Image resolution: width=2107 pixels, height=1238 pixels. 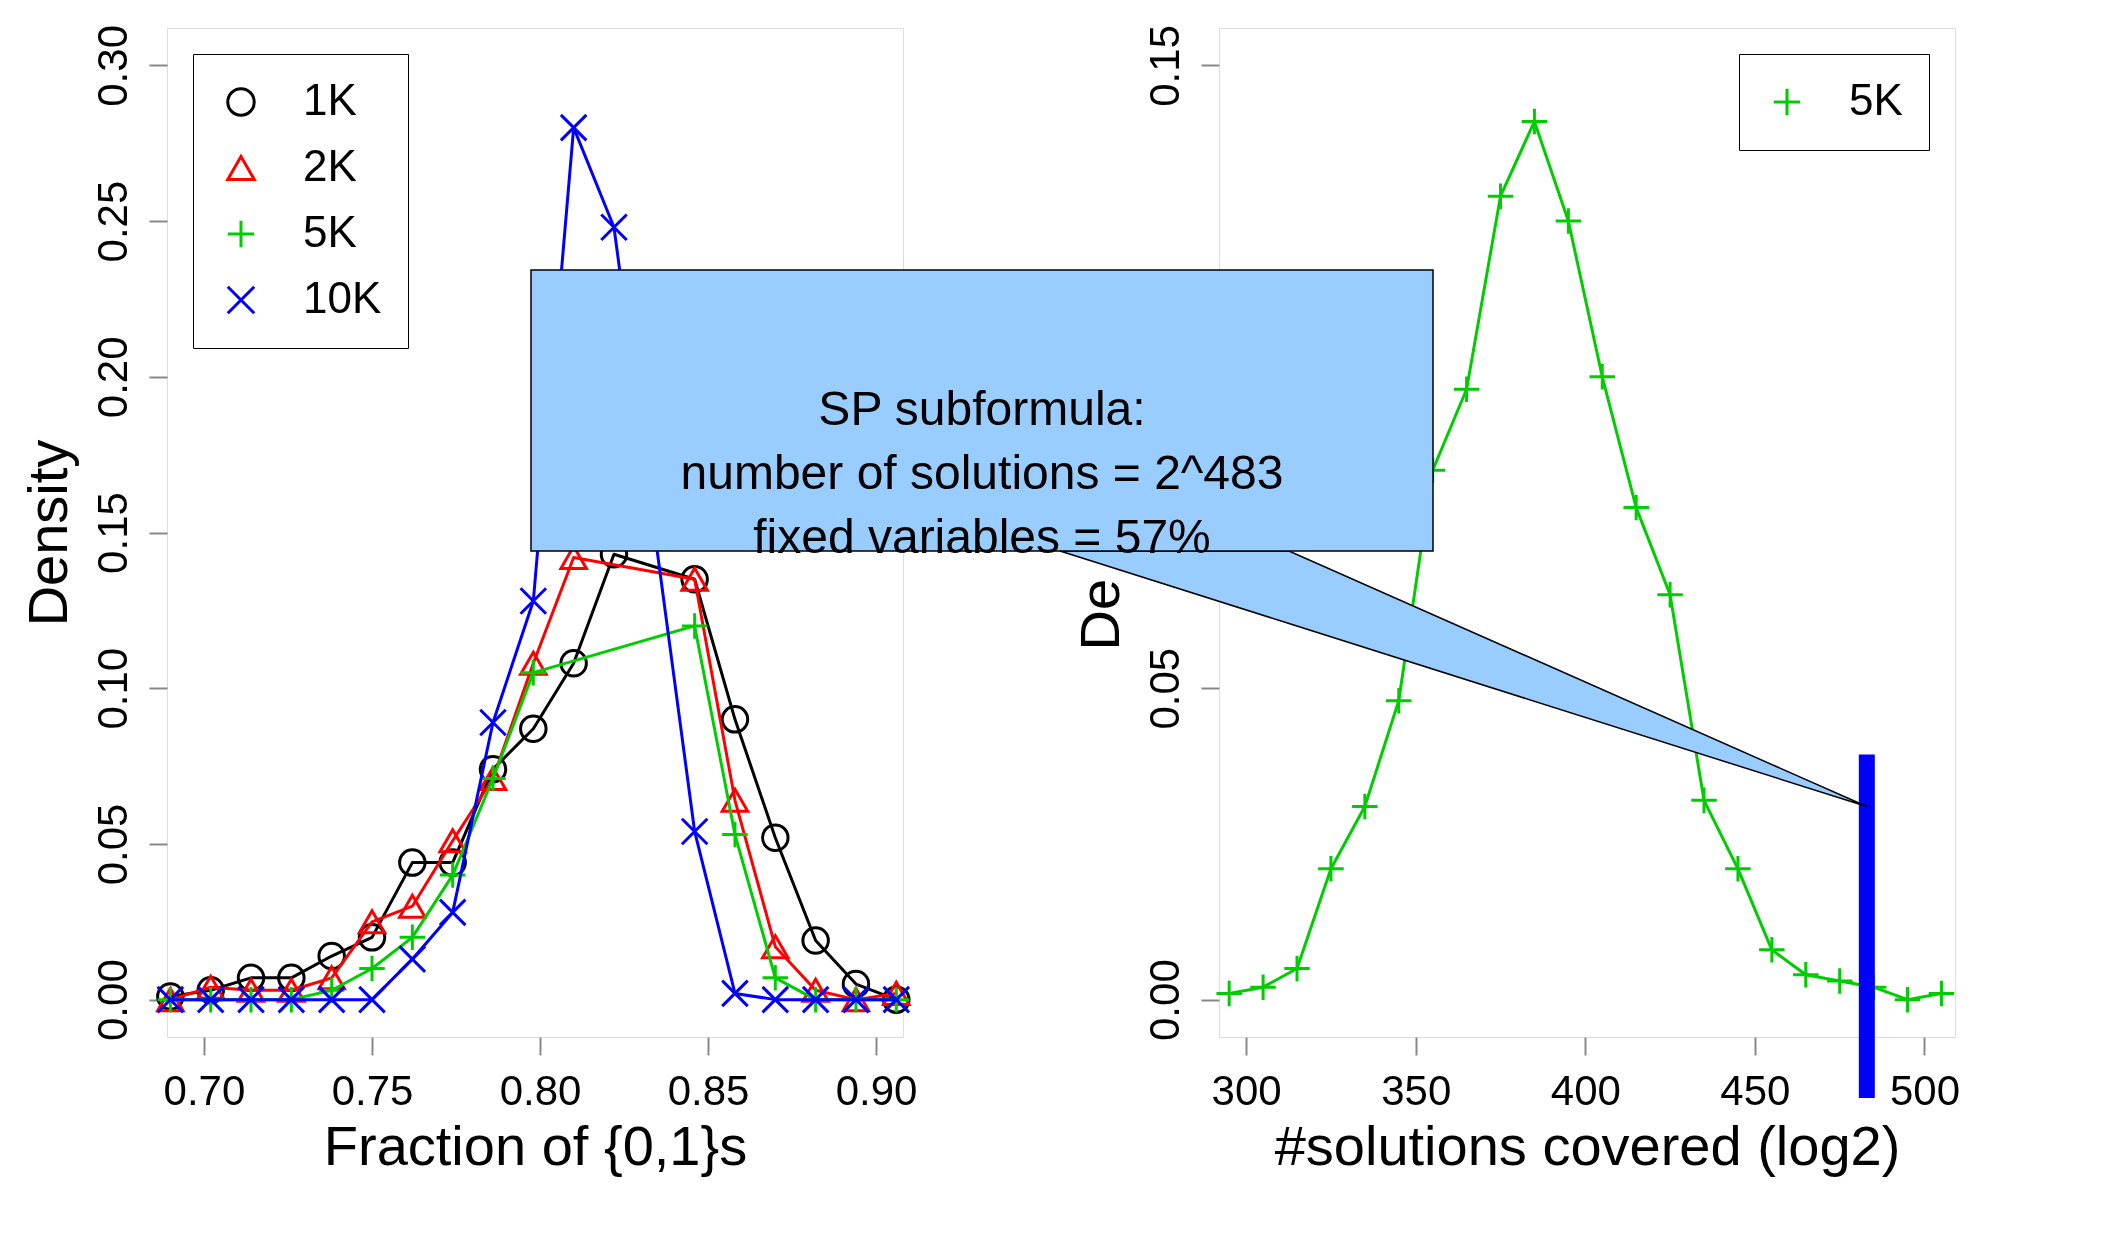 I want to click on x-tick-label: 0.85, so click(x=708, y=1090).